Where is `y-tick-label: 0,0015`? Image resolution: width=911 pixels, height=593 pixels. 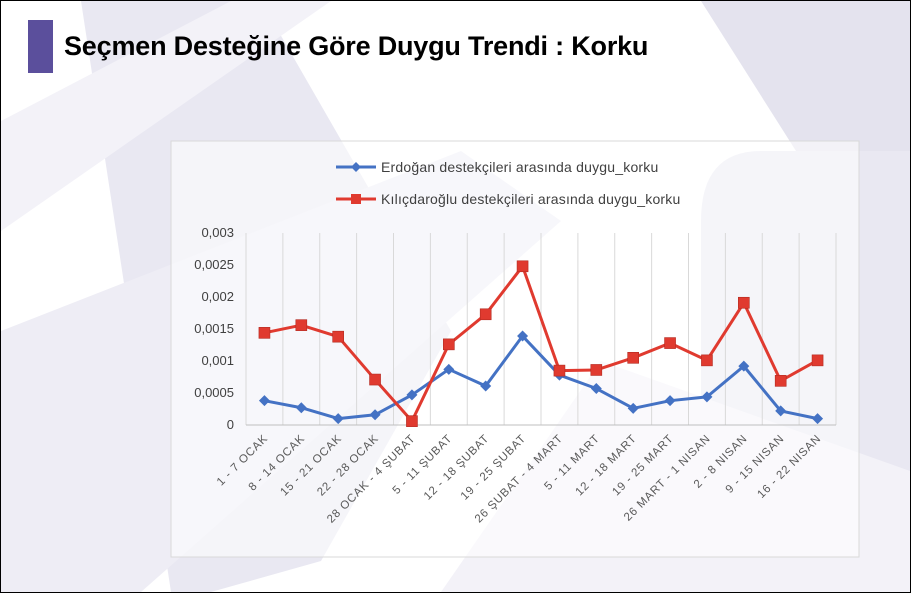
y-tick-label: 0,0015 is located at coordinates (214, 328).